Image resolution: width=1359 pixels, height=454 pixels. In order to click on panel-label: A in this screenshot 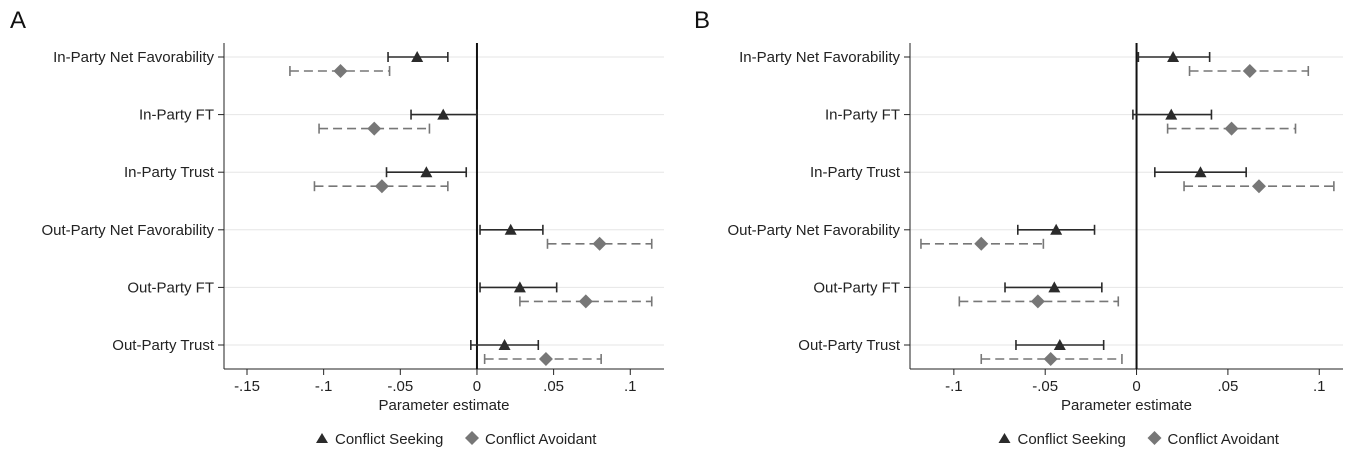, I will do `click(18, 20)`.